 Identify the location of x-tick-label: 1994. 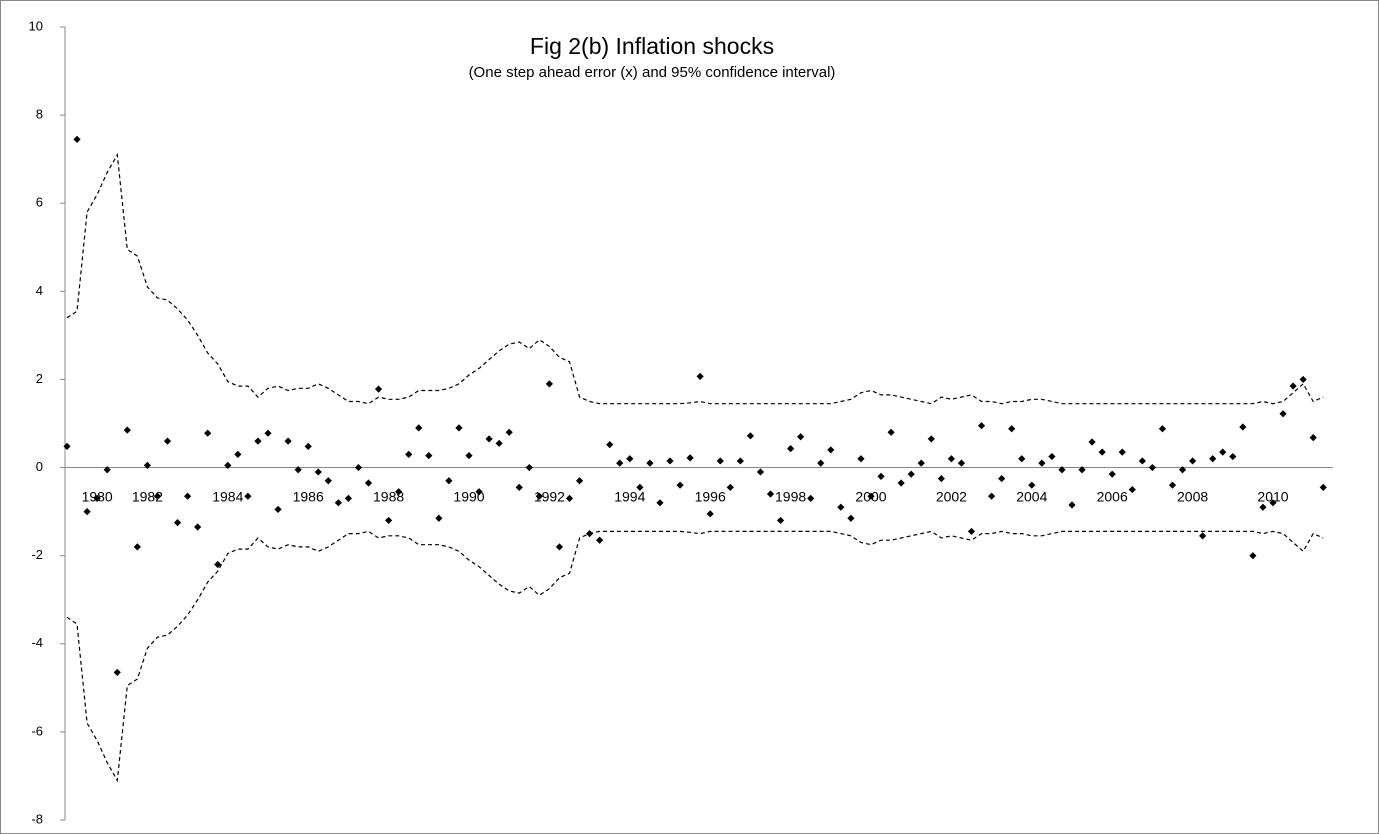
(629, 496).